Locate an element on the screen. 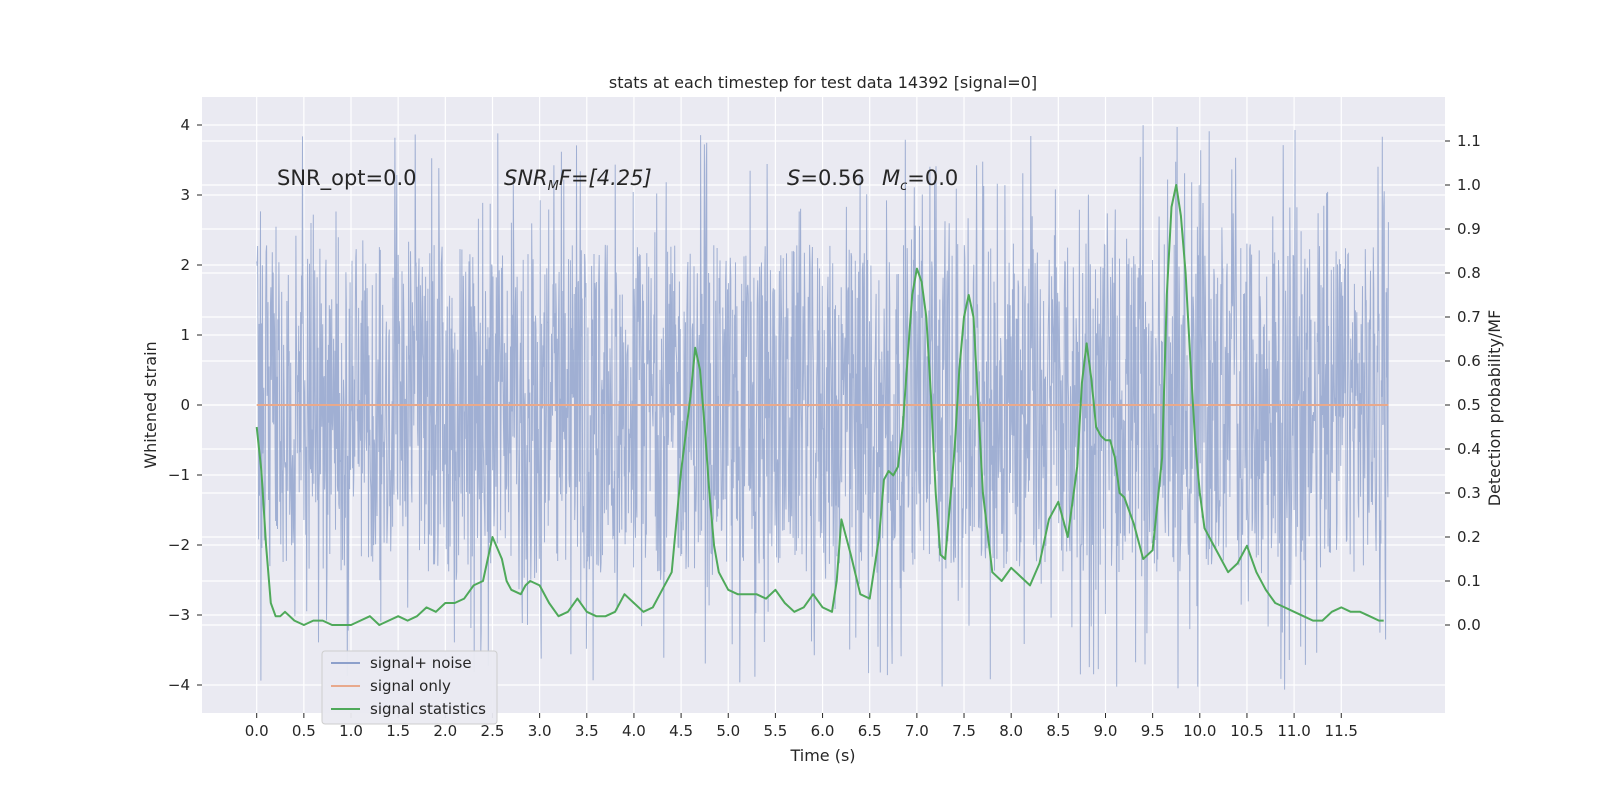 This screenshot has height=800, width=1600. x-tick-label: 4.0 is located at coordinates (634, 731).